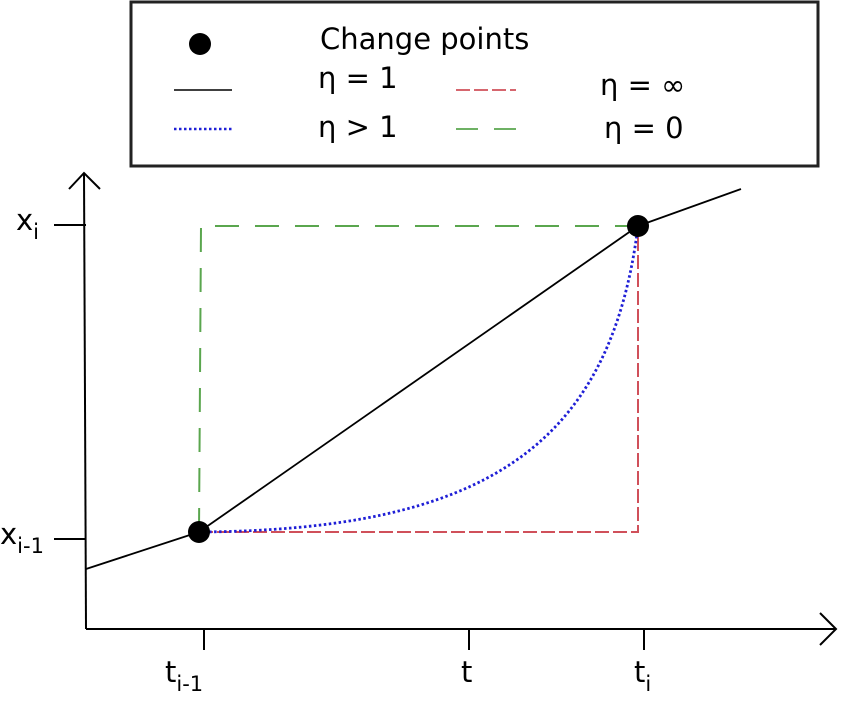 Image resolution: width=842 pixels, height=702 pixels. Describe the element at coordinates (200, 44) in the screenshot. I see `legend-change-point-marker` at that location.